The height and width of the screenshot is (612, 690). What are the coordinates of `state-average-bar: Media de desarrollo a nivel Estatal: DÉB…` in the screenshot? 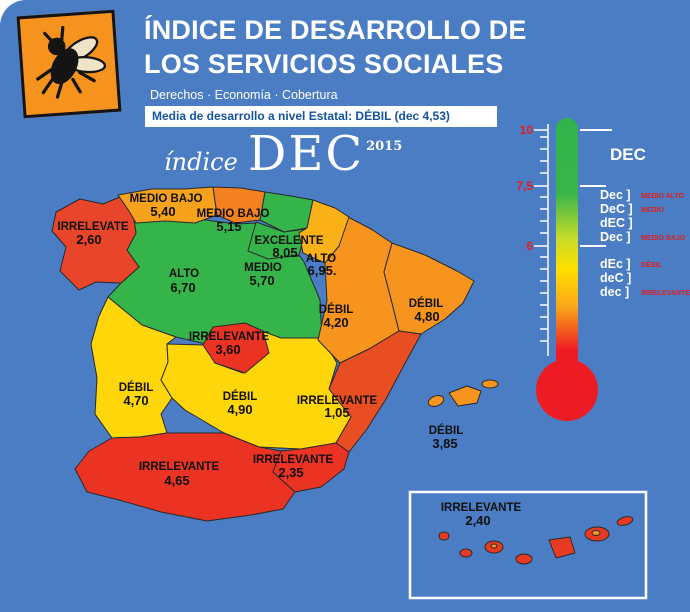 It's located at (321, 116).